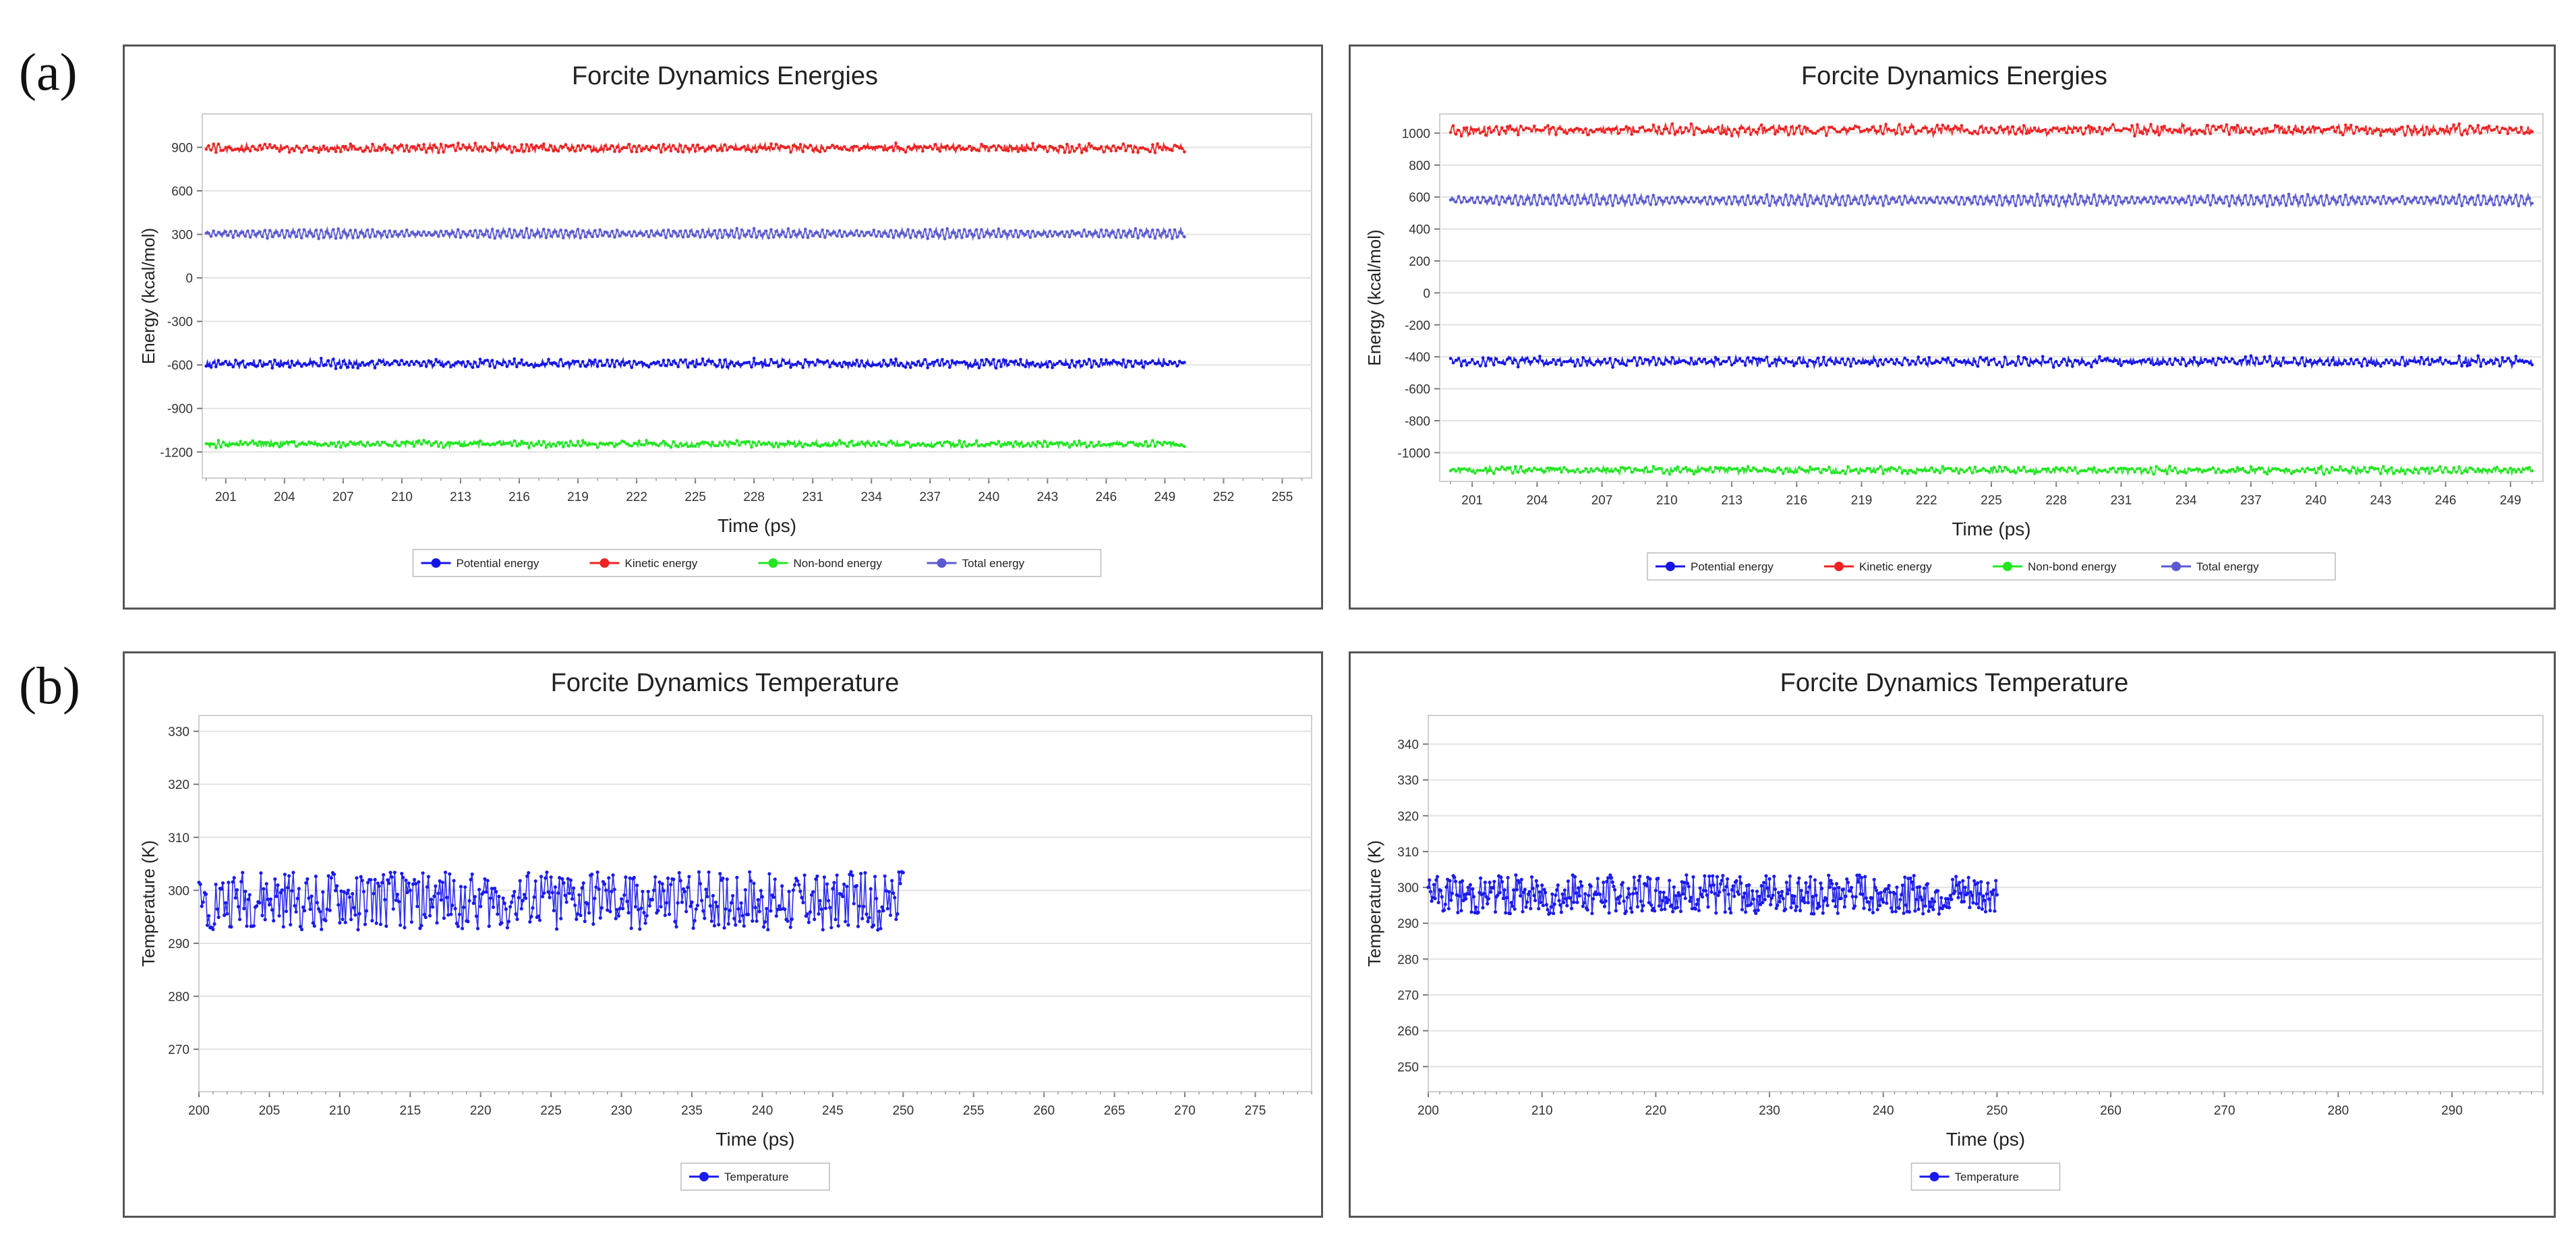  What do you see at coordinates (833, 1111) in the screenshot?
I see `x-tick-label: 245` at bounding box center [833, 1111].